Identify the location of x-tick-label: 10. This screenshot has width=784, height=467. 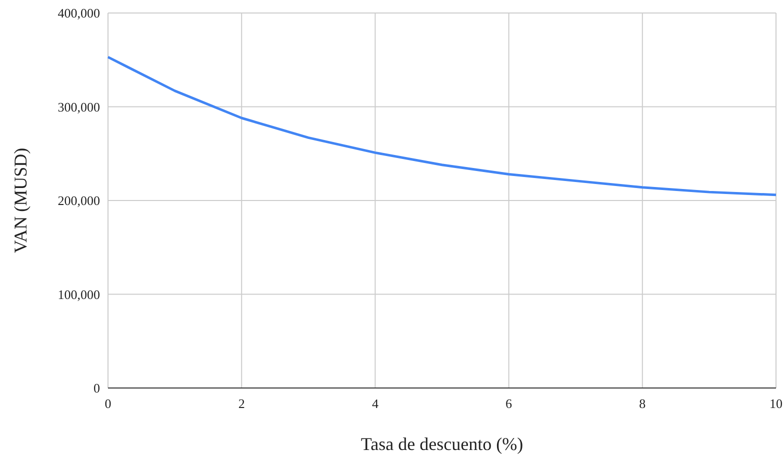
(776, 403).